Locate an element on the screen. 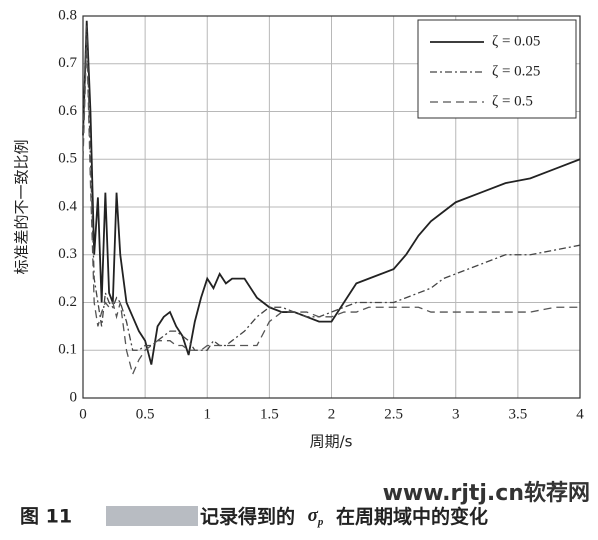 This screenshot has height=540, width=598. y-tick-label: 0.3 is located at coordinates (67, 254).